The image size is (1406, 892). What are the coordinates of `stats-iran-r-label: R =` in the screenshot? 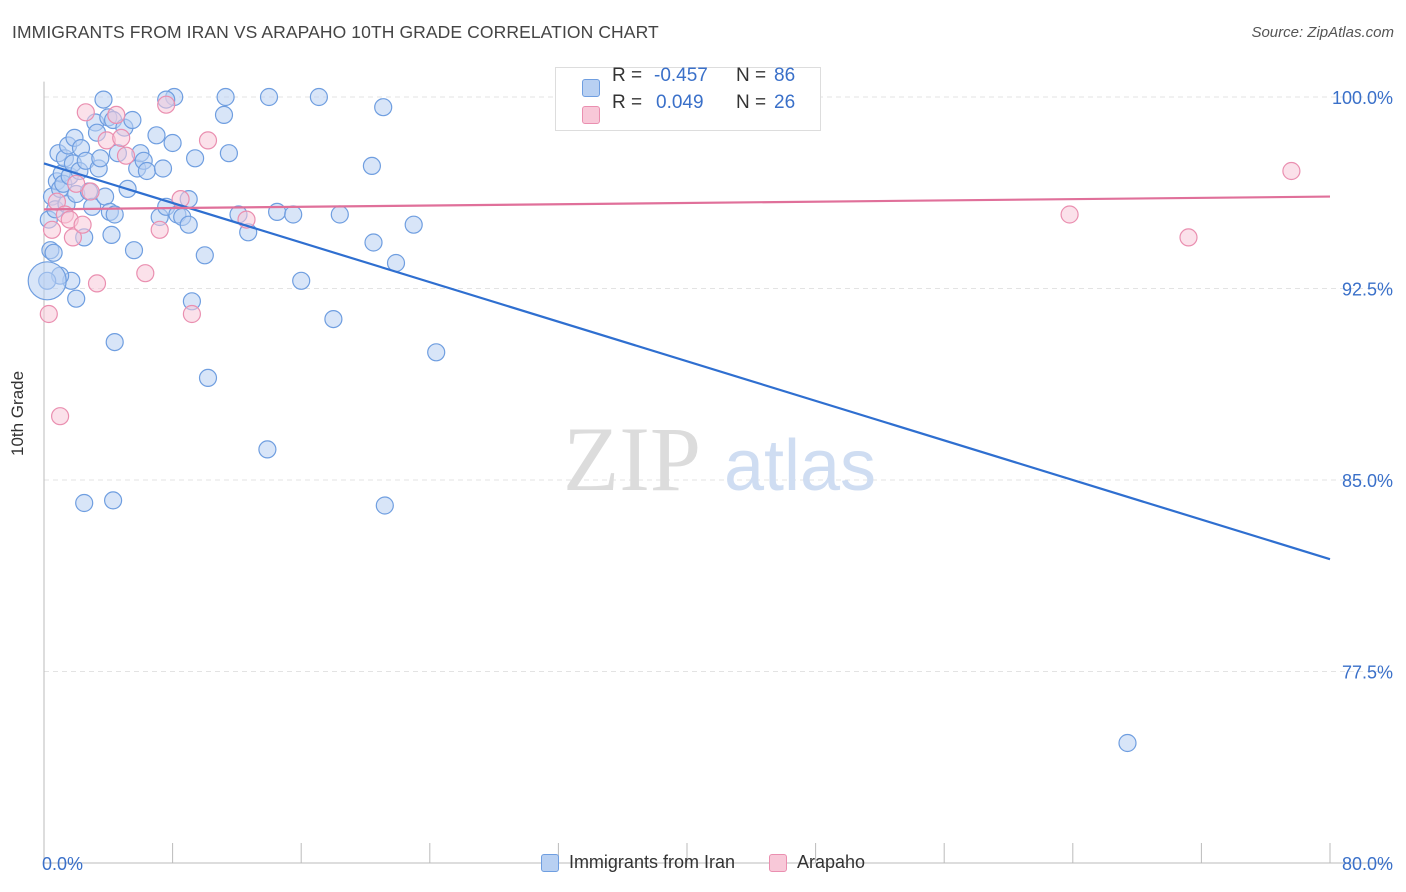 It's located at (627, 75).